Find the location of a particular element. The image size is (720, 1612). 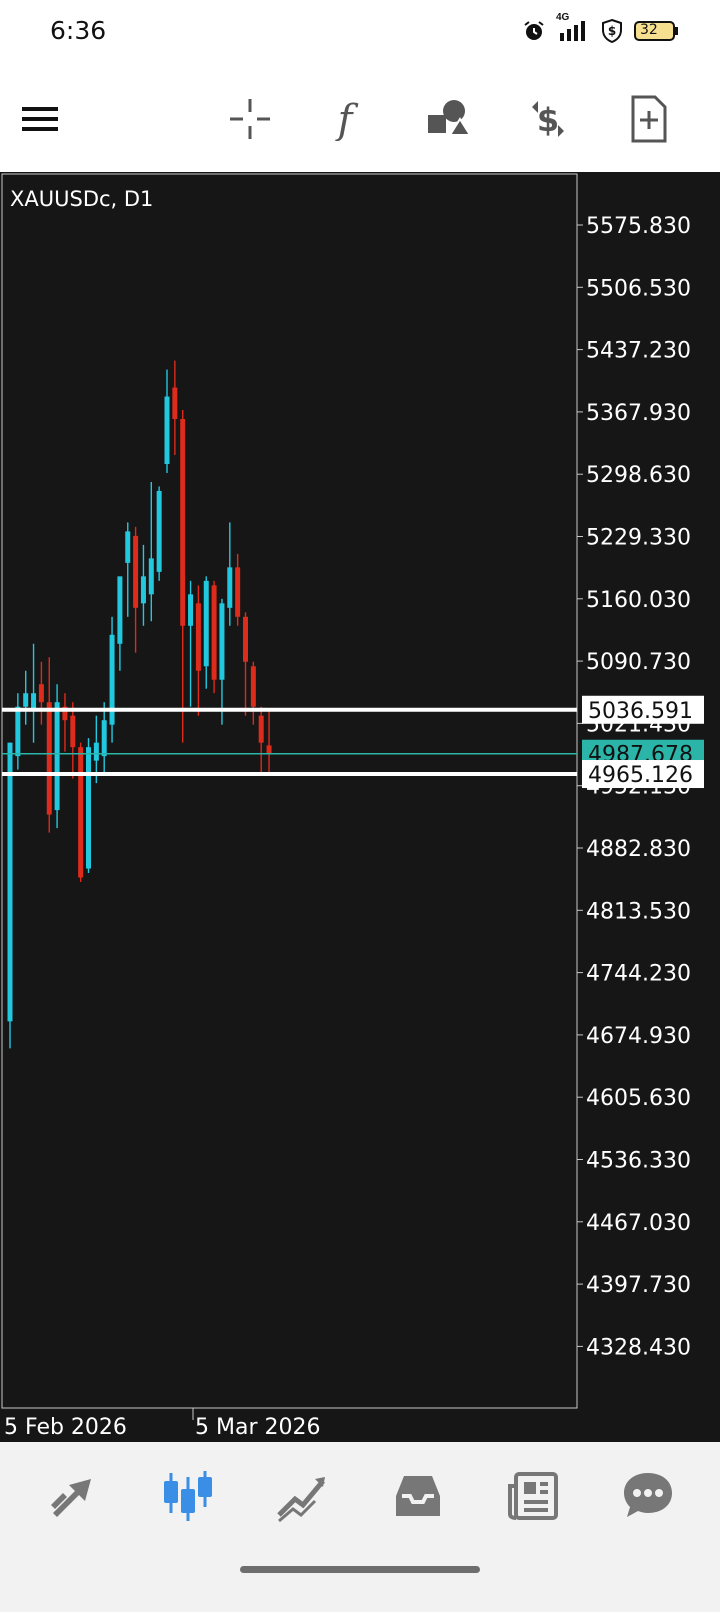

price-tick-label: 4536.330 is located at coordinates (638, 1161).